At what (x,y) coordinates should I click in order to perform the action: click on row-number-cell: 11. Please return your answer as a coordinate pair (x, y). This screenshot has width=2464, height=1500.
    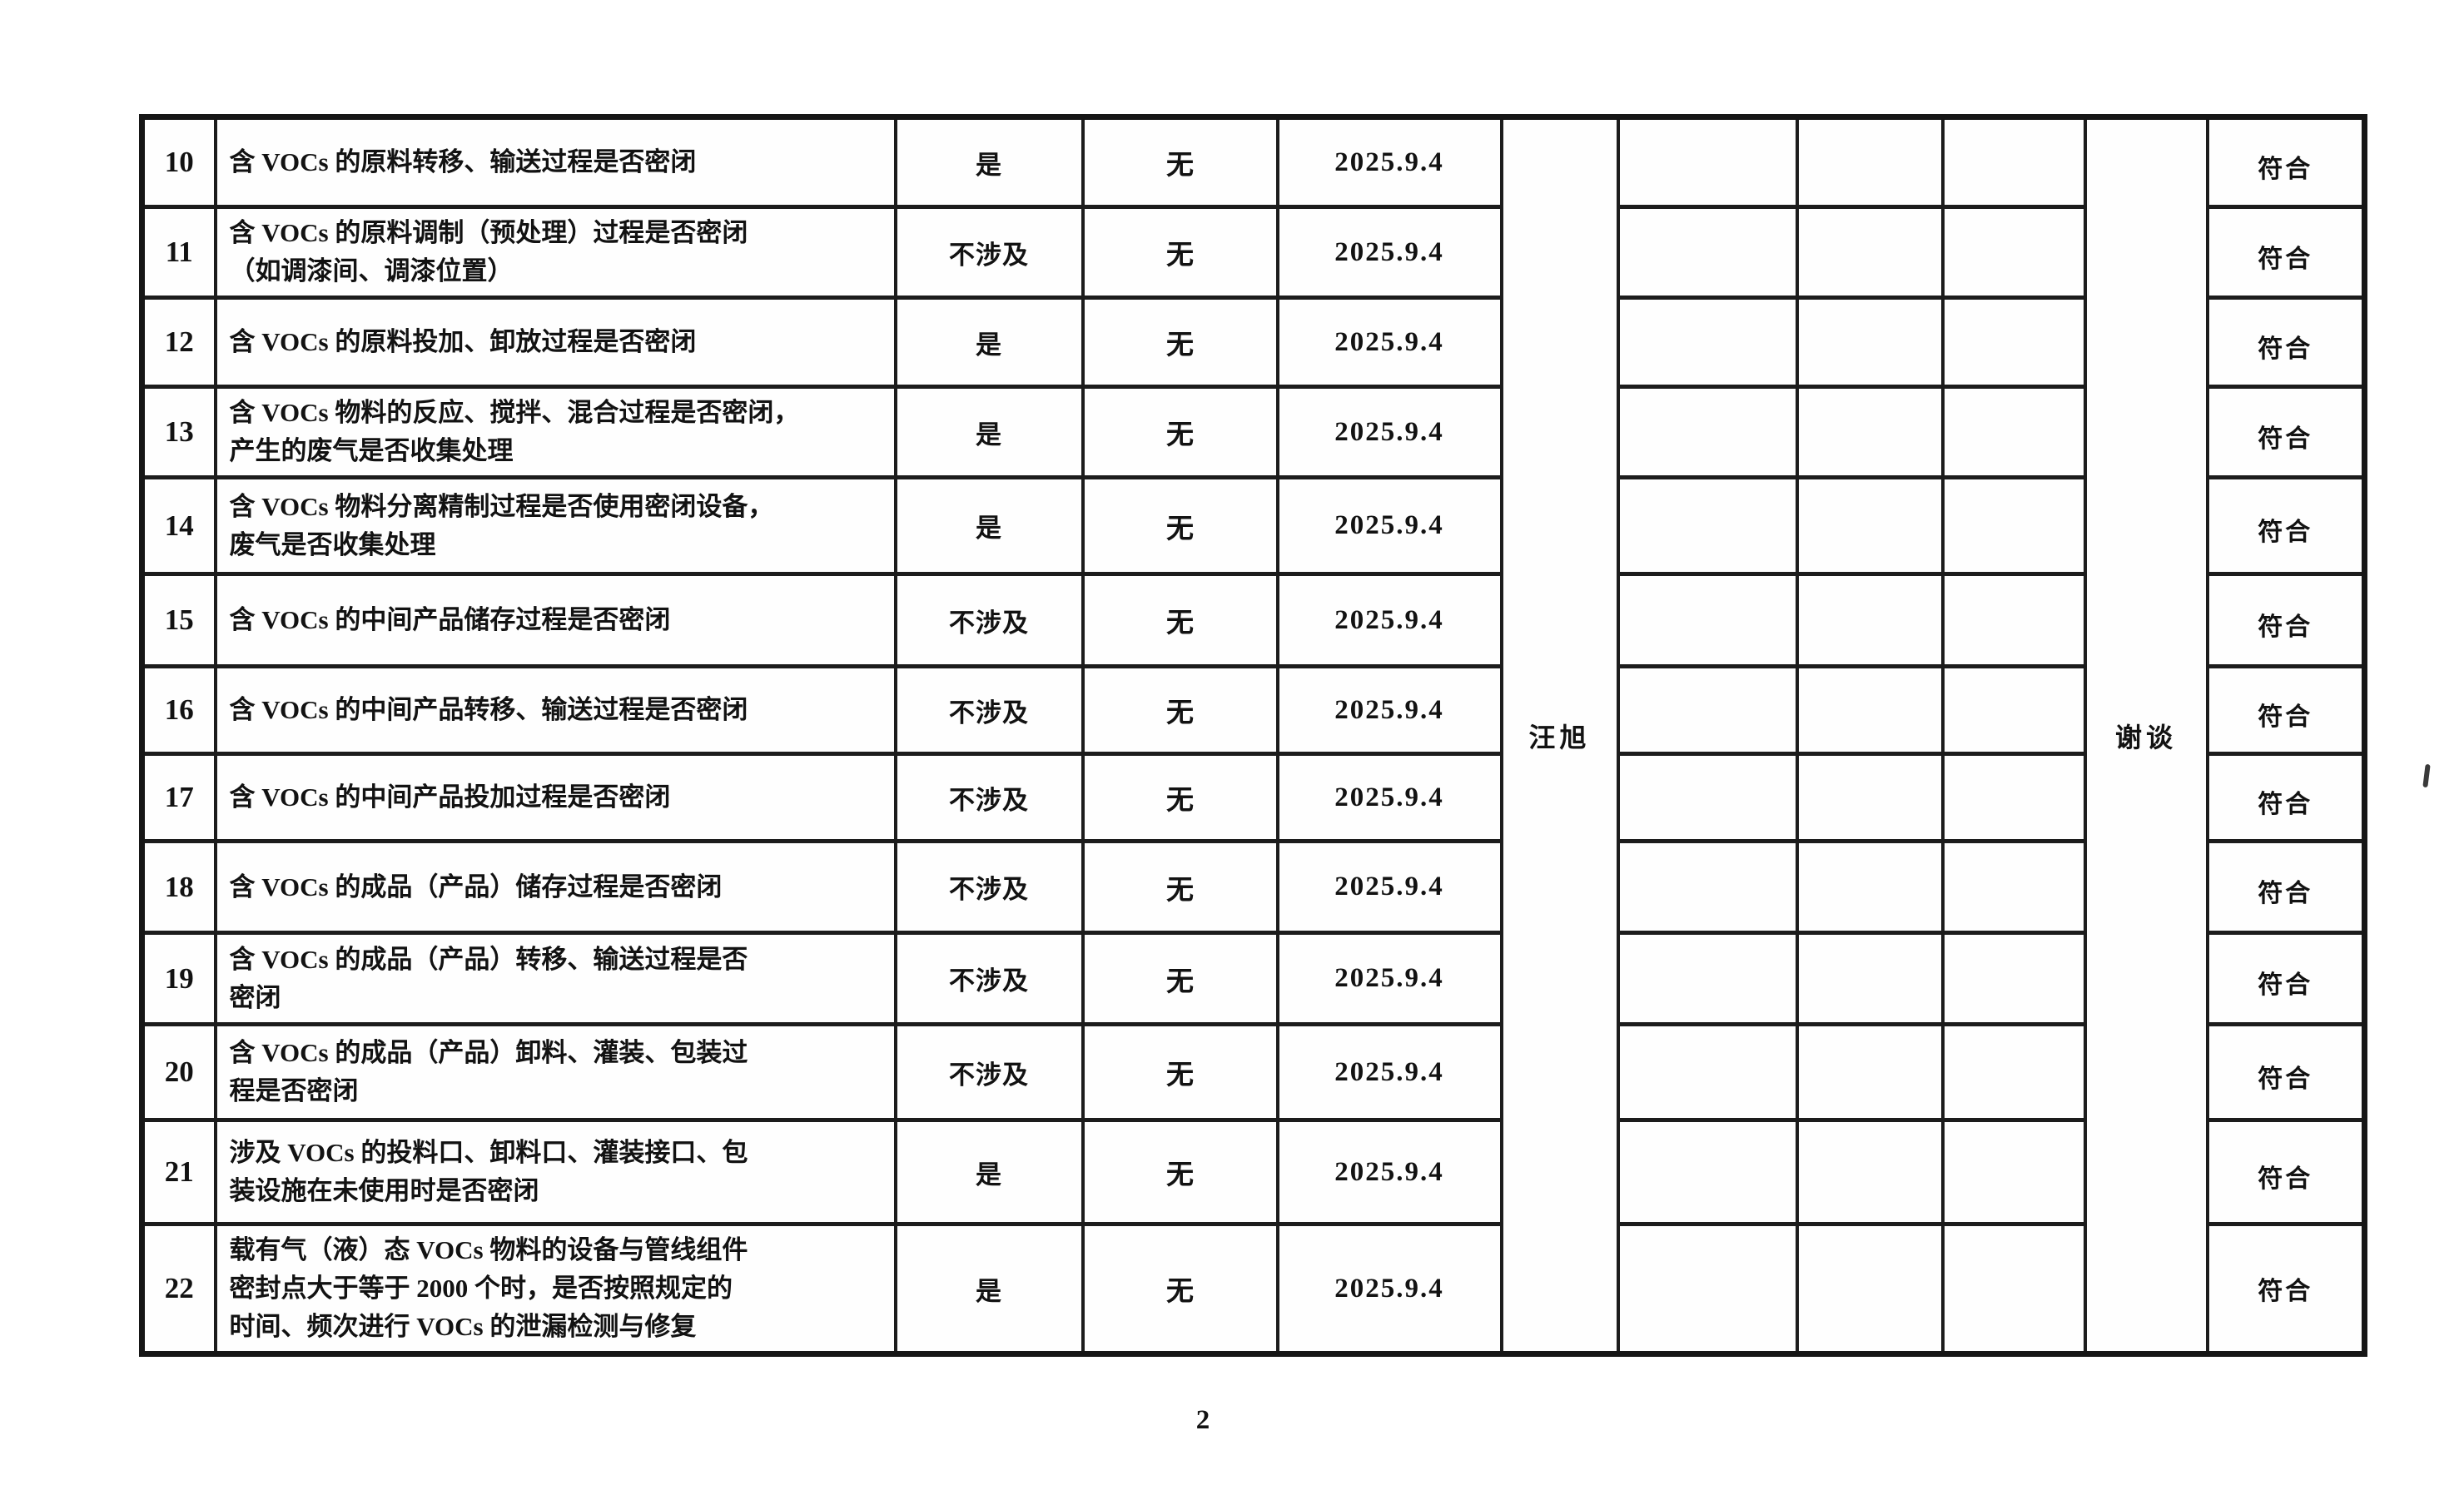
    Looking at the image, I should click on (178, 253).